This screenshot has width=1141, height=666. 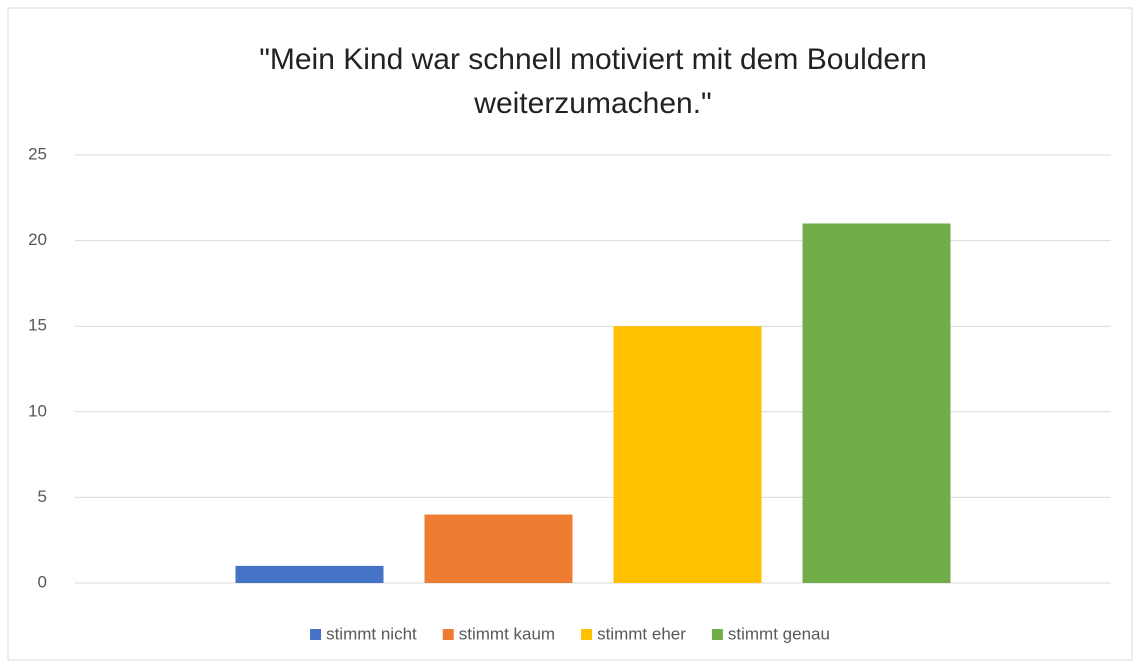 What do you see at coordinates (37, 410) in the screenshot?
I see `y-tick-label: 10` at bounding box center [37, 410].